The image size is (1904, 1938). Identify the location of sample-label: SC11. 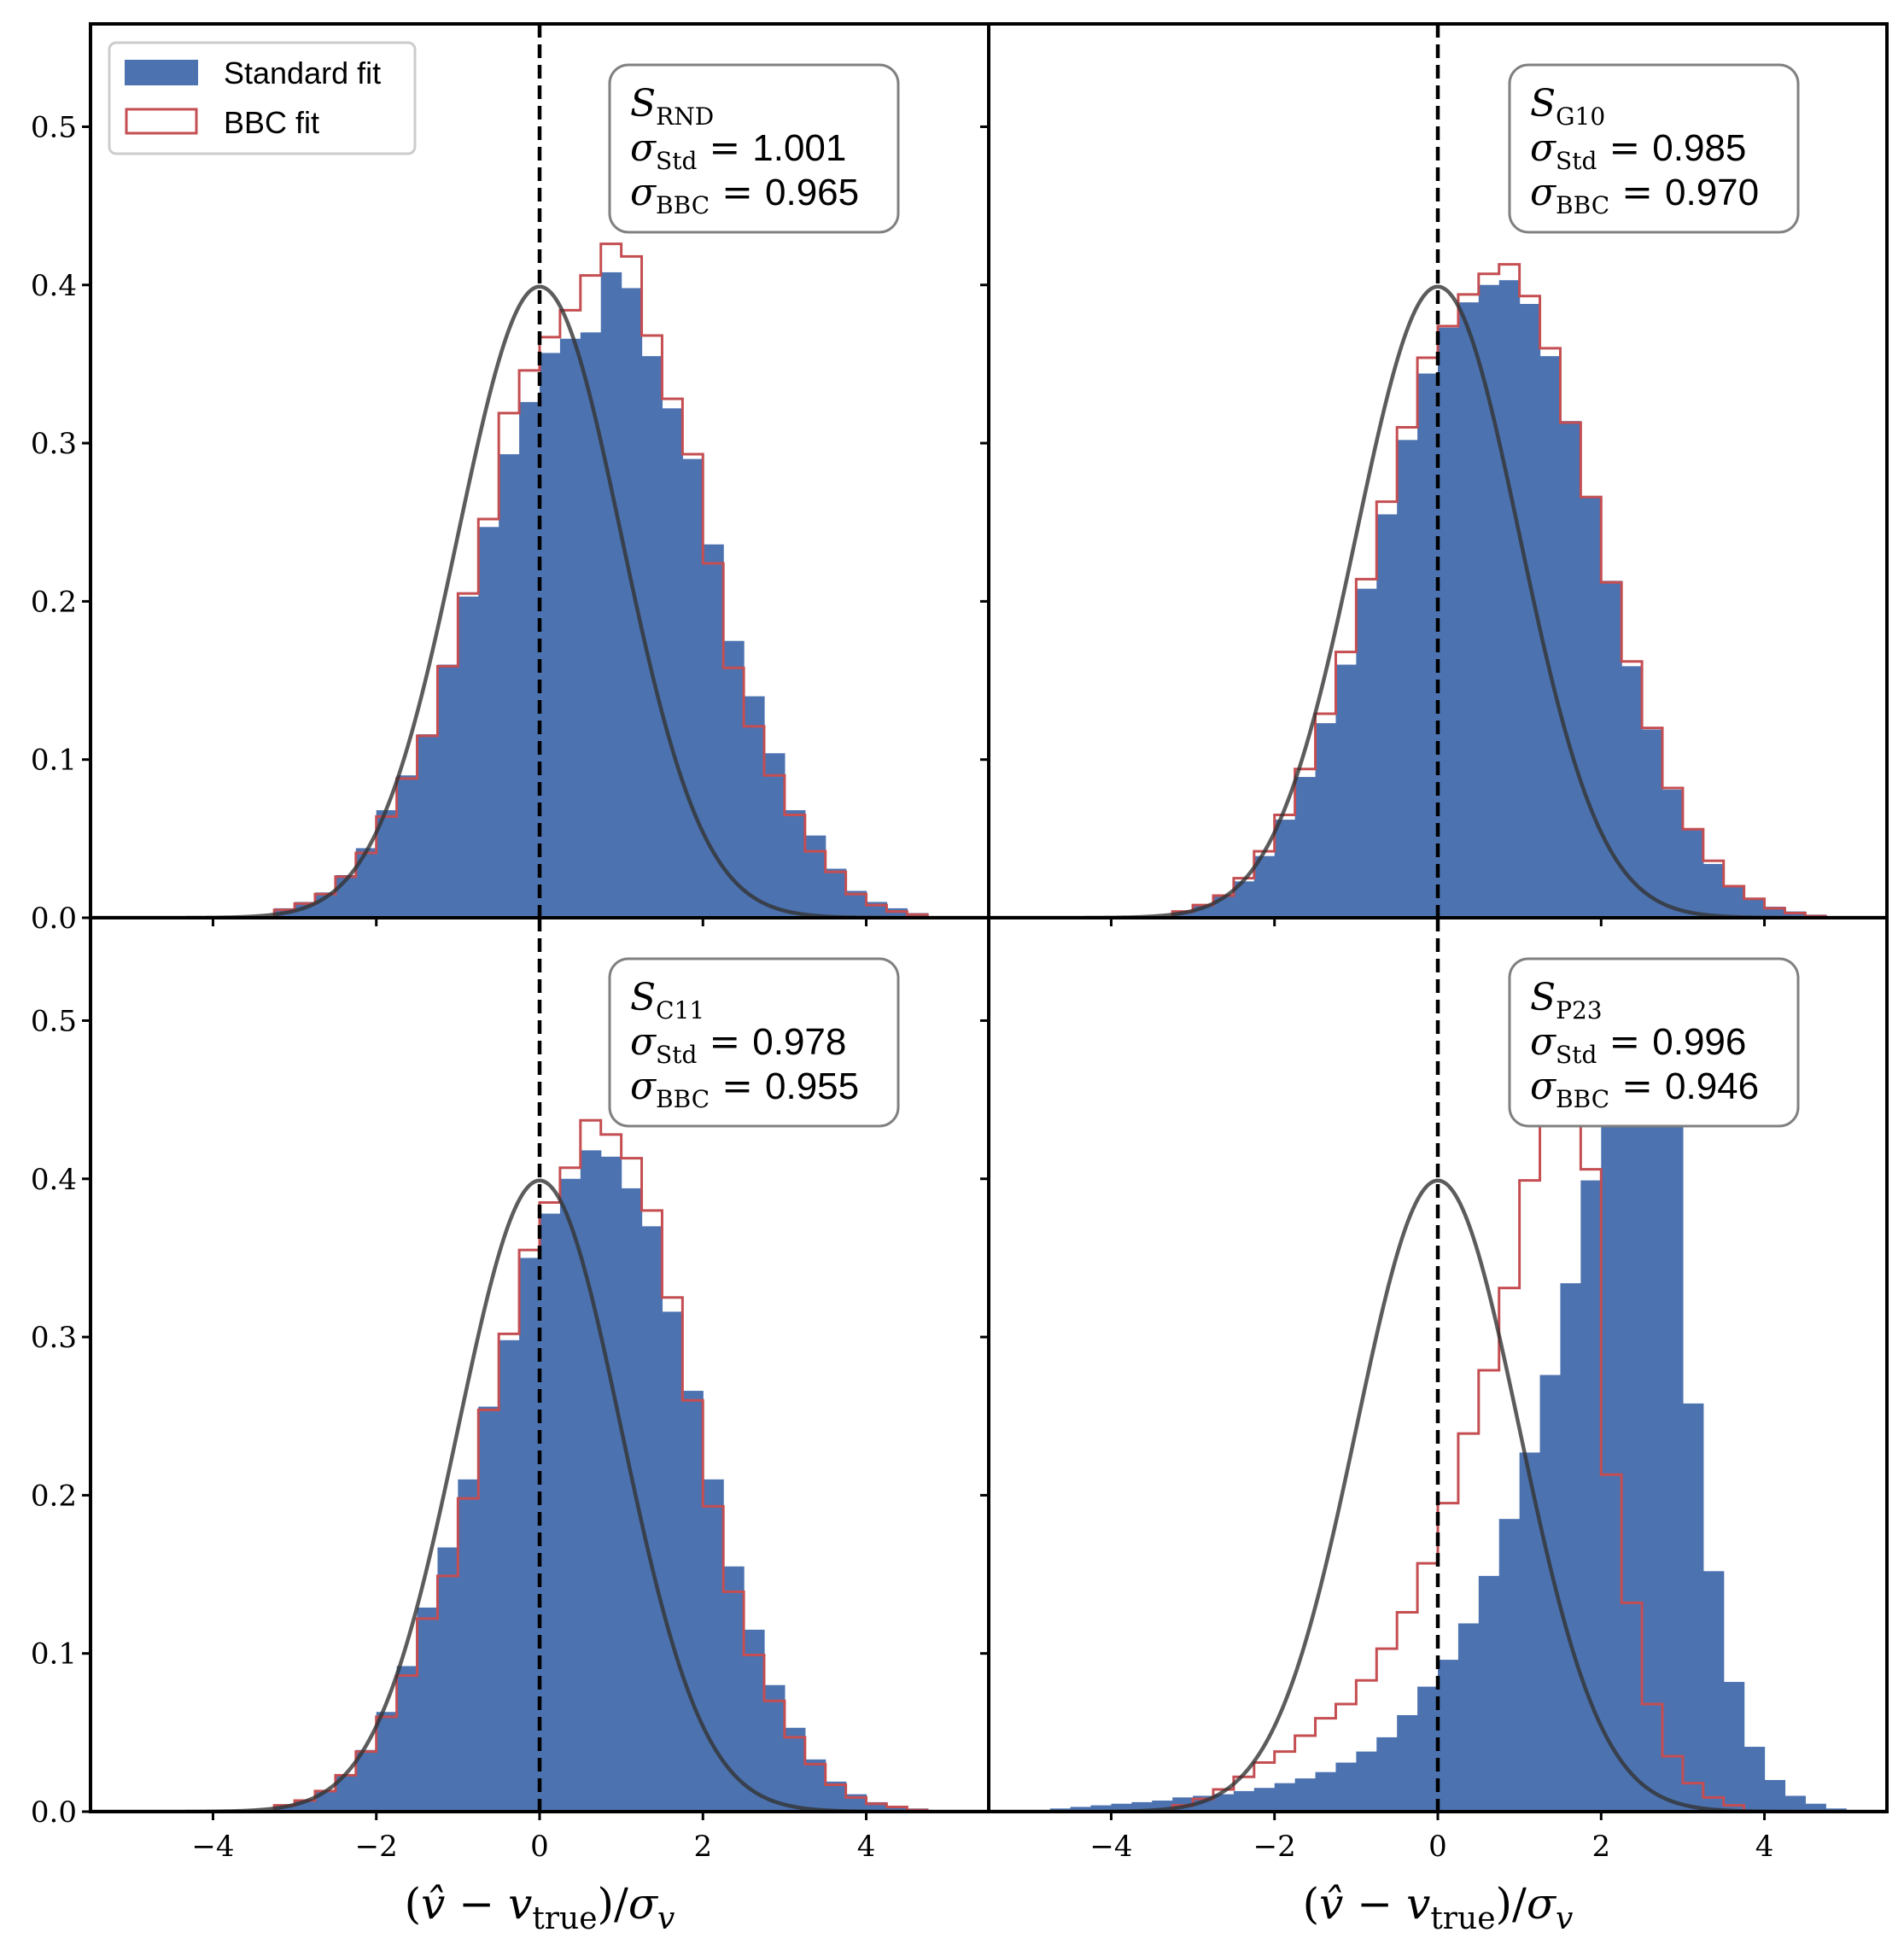
(667, 1000).